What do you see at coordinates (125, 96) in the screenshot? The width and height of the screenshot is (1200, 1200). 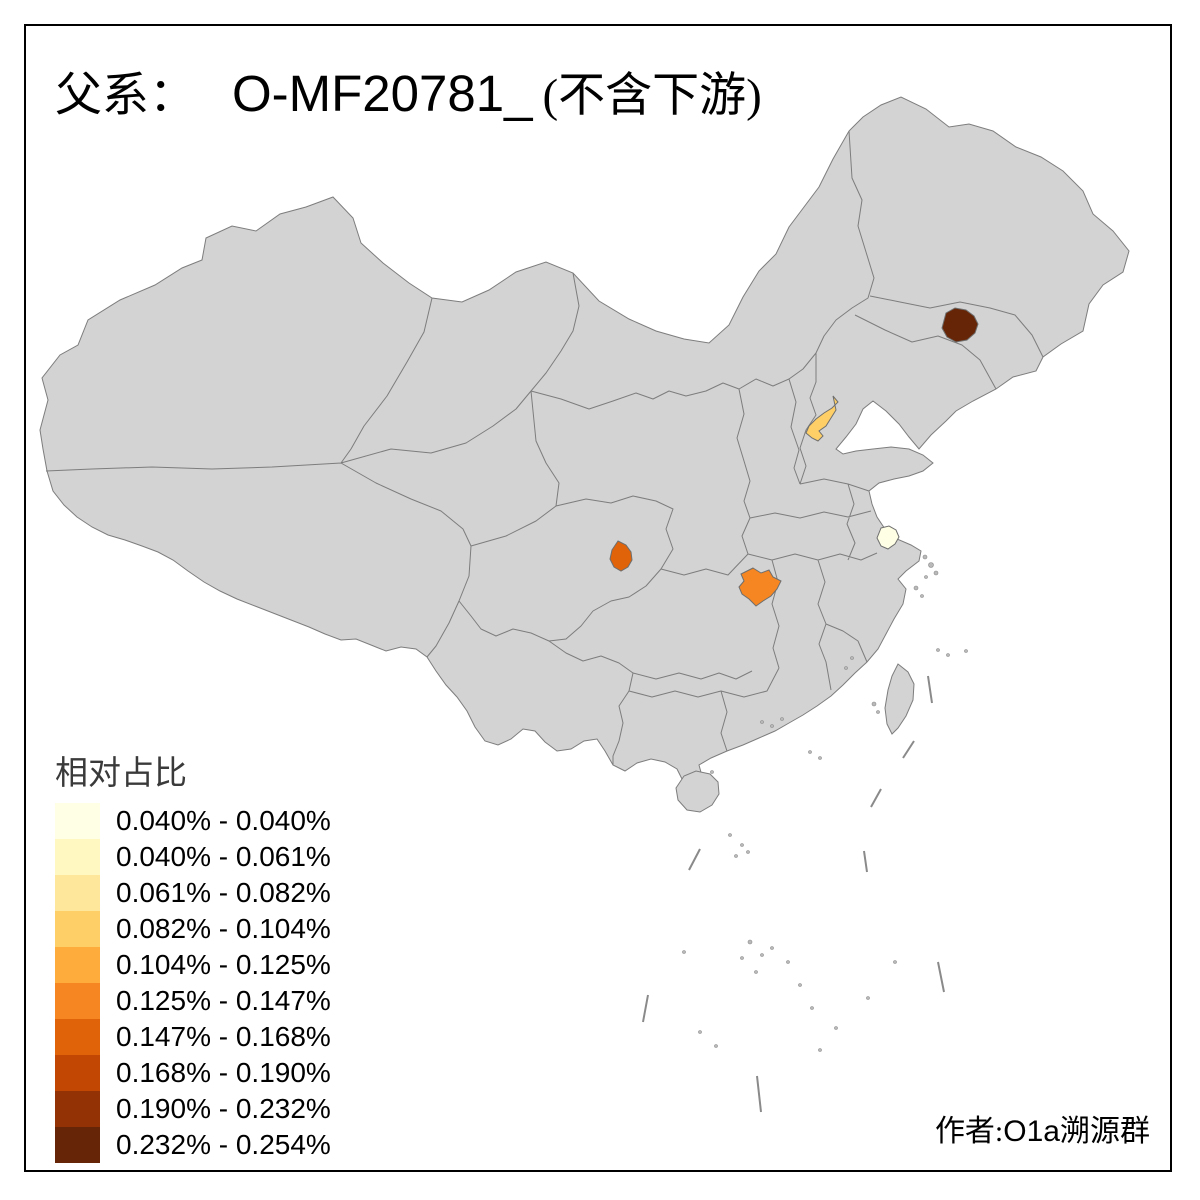 I see `title-prefix: 父系：` at bounding box center [125, 96].